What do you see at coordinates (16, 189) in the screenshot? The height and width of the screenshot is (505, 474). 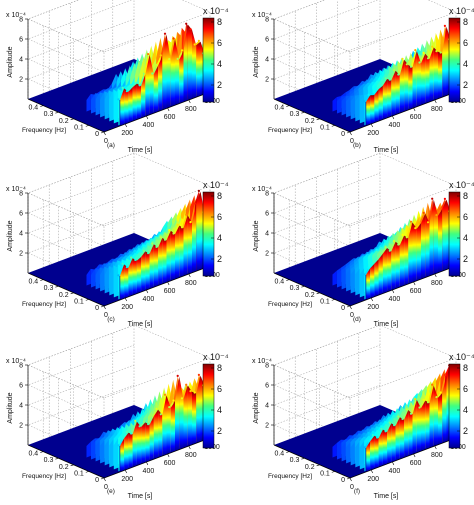 I see `z-exponent-label: x 10⁻⁴` at bounding box center [16, 189].